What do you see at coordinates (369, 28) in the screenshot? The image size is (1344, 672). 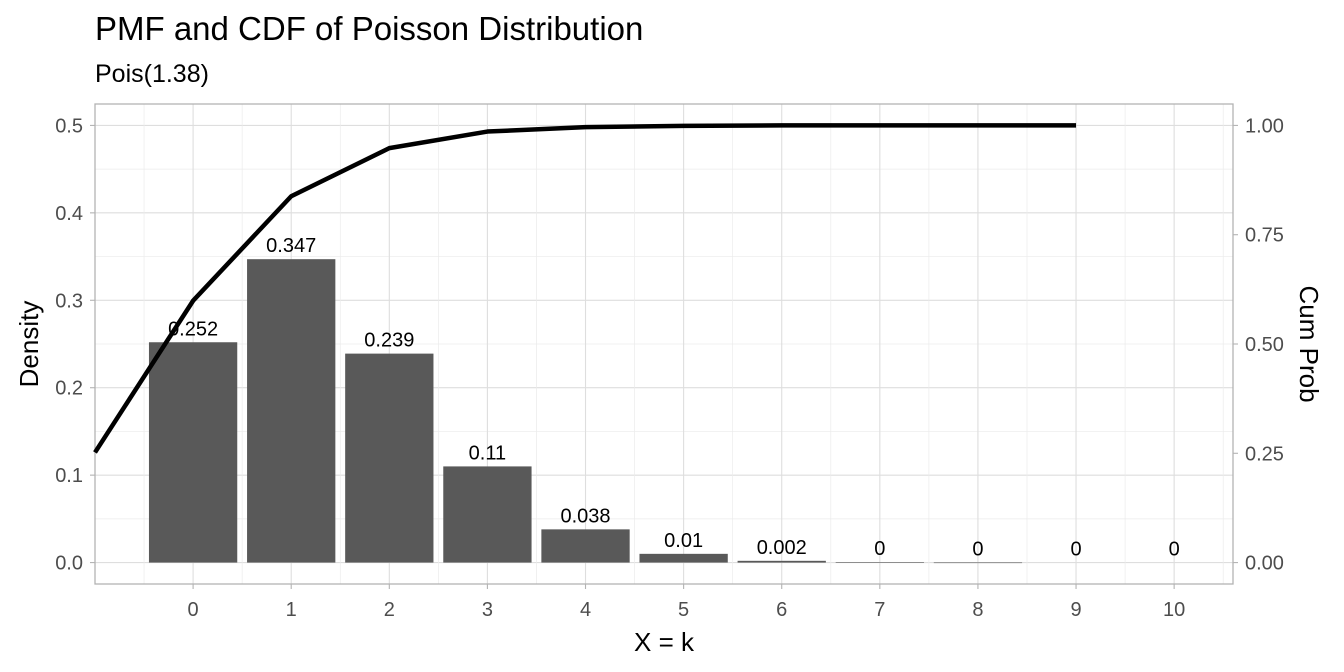 I see `chart-title: PMF and CDF of Poisson Distribution` at bounding box center [369, 28].